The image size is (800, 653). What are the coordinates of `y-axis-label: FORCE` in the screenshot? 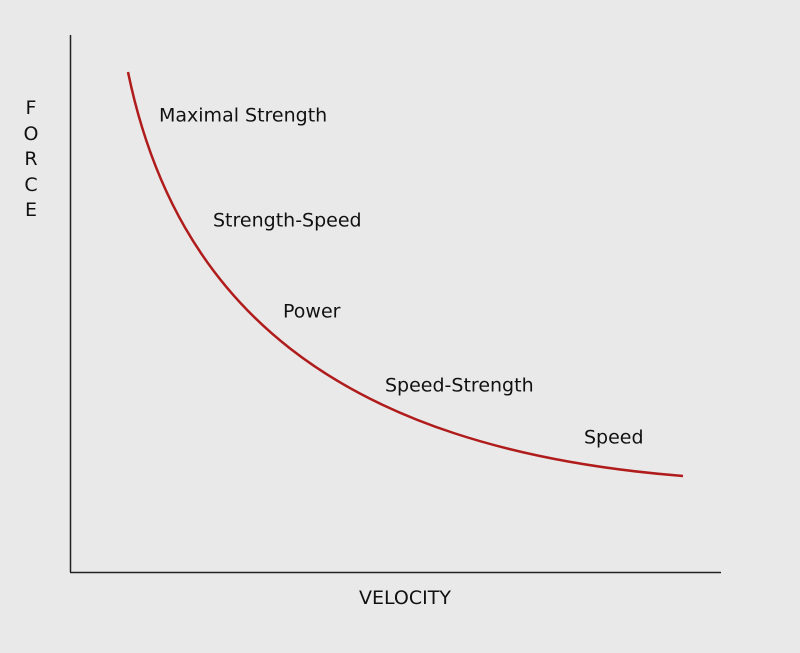 It's located at (31, 159).